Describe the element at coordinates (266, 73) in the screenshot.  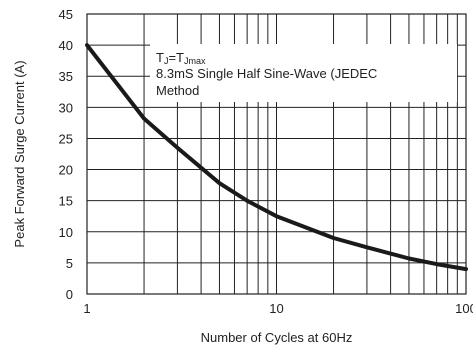
I see `annotation-line-2: 8.3mS Single Half Sine-Wave (JEDEC` at that location.